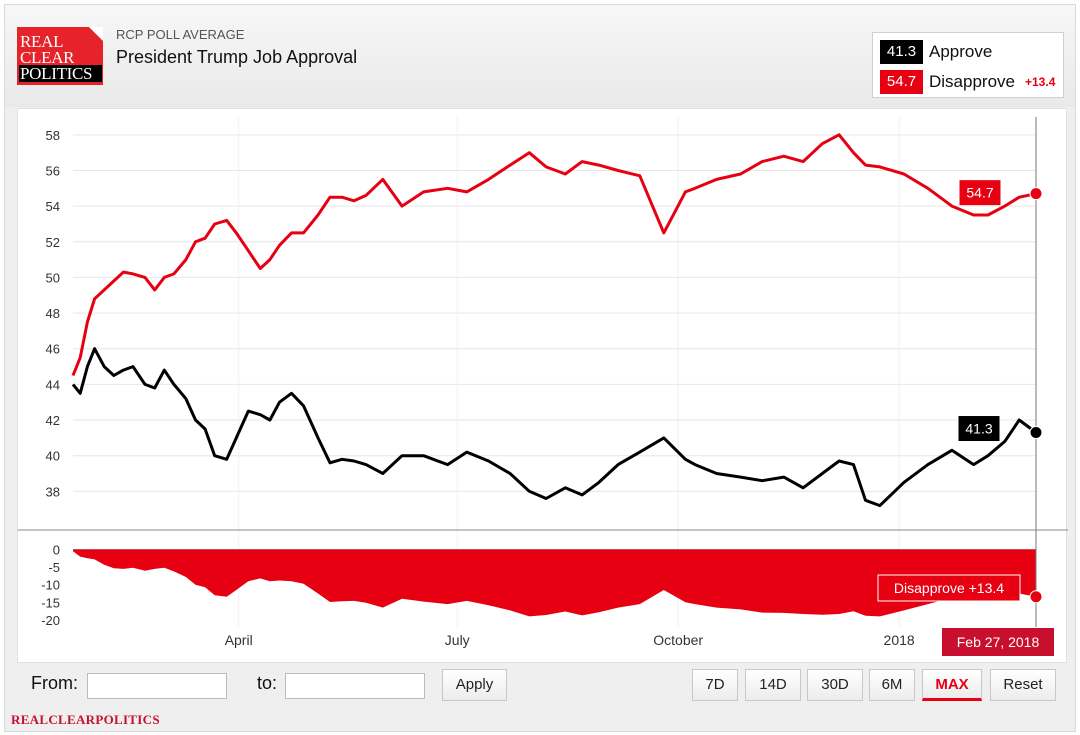  What do you see at coordinates (961, 51) in the screenshot?
I see `legend-approve-label: Approve` at bounding box center [961, 51].